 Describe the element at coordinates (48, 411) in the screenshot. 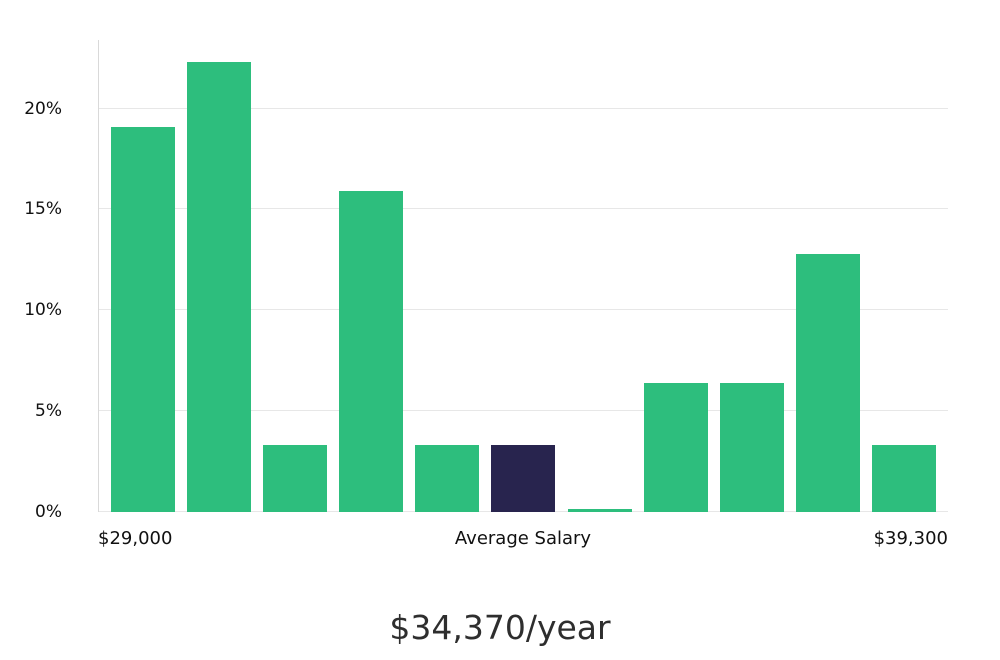

I see `y-tick-label: 5%` at that location.